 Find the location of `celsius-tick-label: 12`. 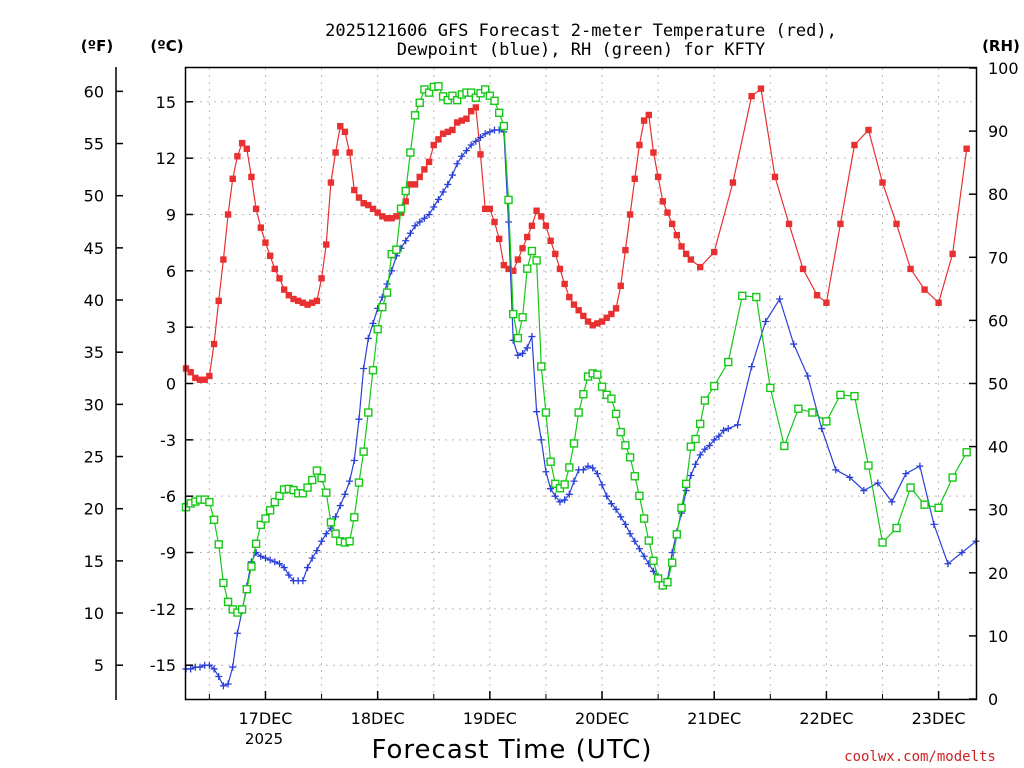

celsius-tick-label: 12 is located at coordinates (166, 158).